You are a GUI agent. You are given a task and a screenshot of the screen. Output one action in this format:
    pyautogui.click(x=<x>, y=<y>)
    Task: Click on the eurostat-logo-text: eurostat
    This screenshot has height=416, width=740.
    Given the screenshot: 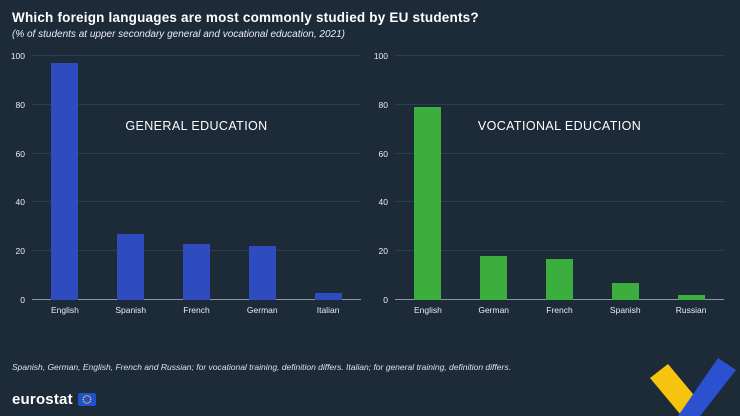 What is the action you would take?
    pyautogui.click(x=42, y=399)
    